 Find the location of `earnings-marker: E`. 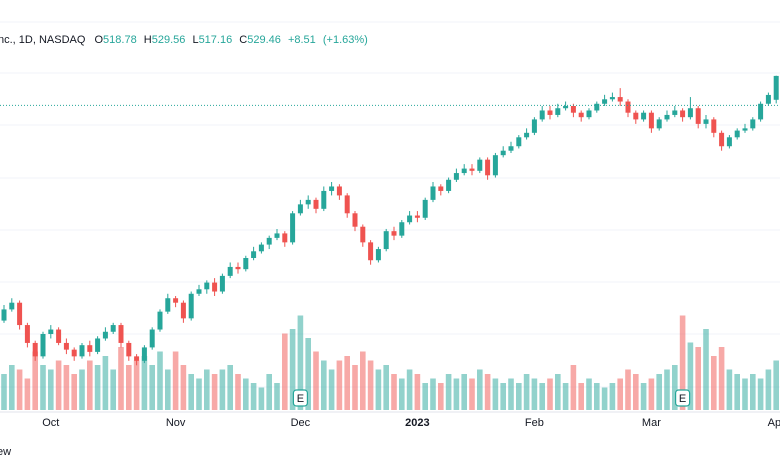

earnings-marker: E is located at coordinates (300, 398).